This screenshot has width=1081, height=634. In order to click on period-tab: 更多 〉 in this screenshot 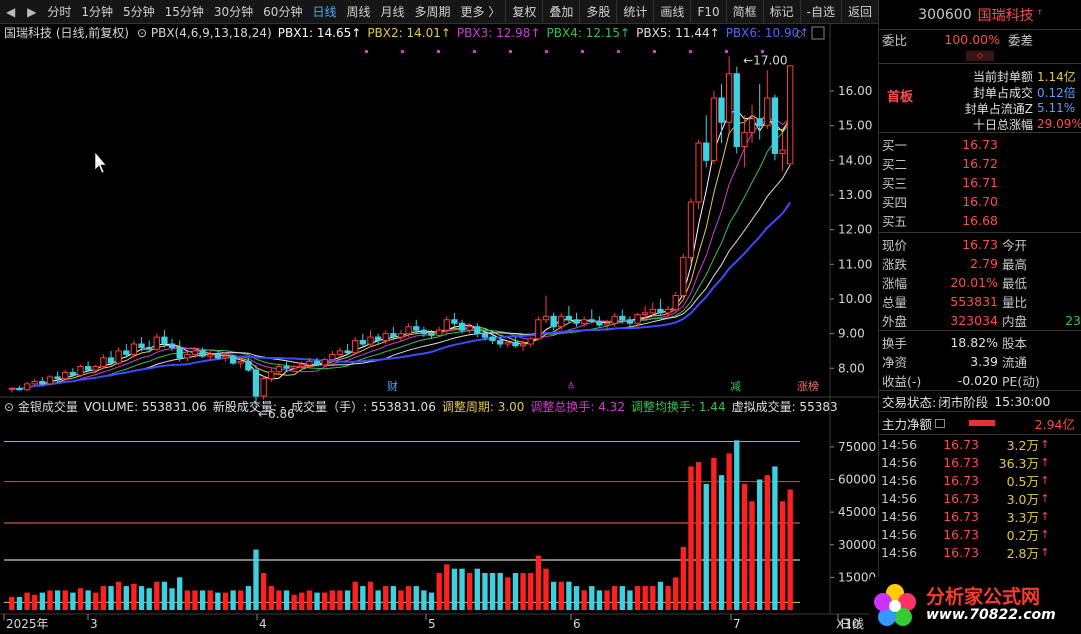, I will do `click(480, 12)`.